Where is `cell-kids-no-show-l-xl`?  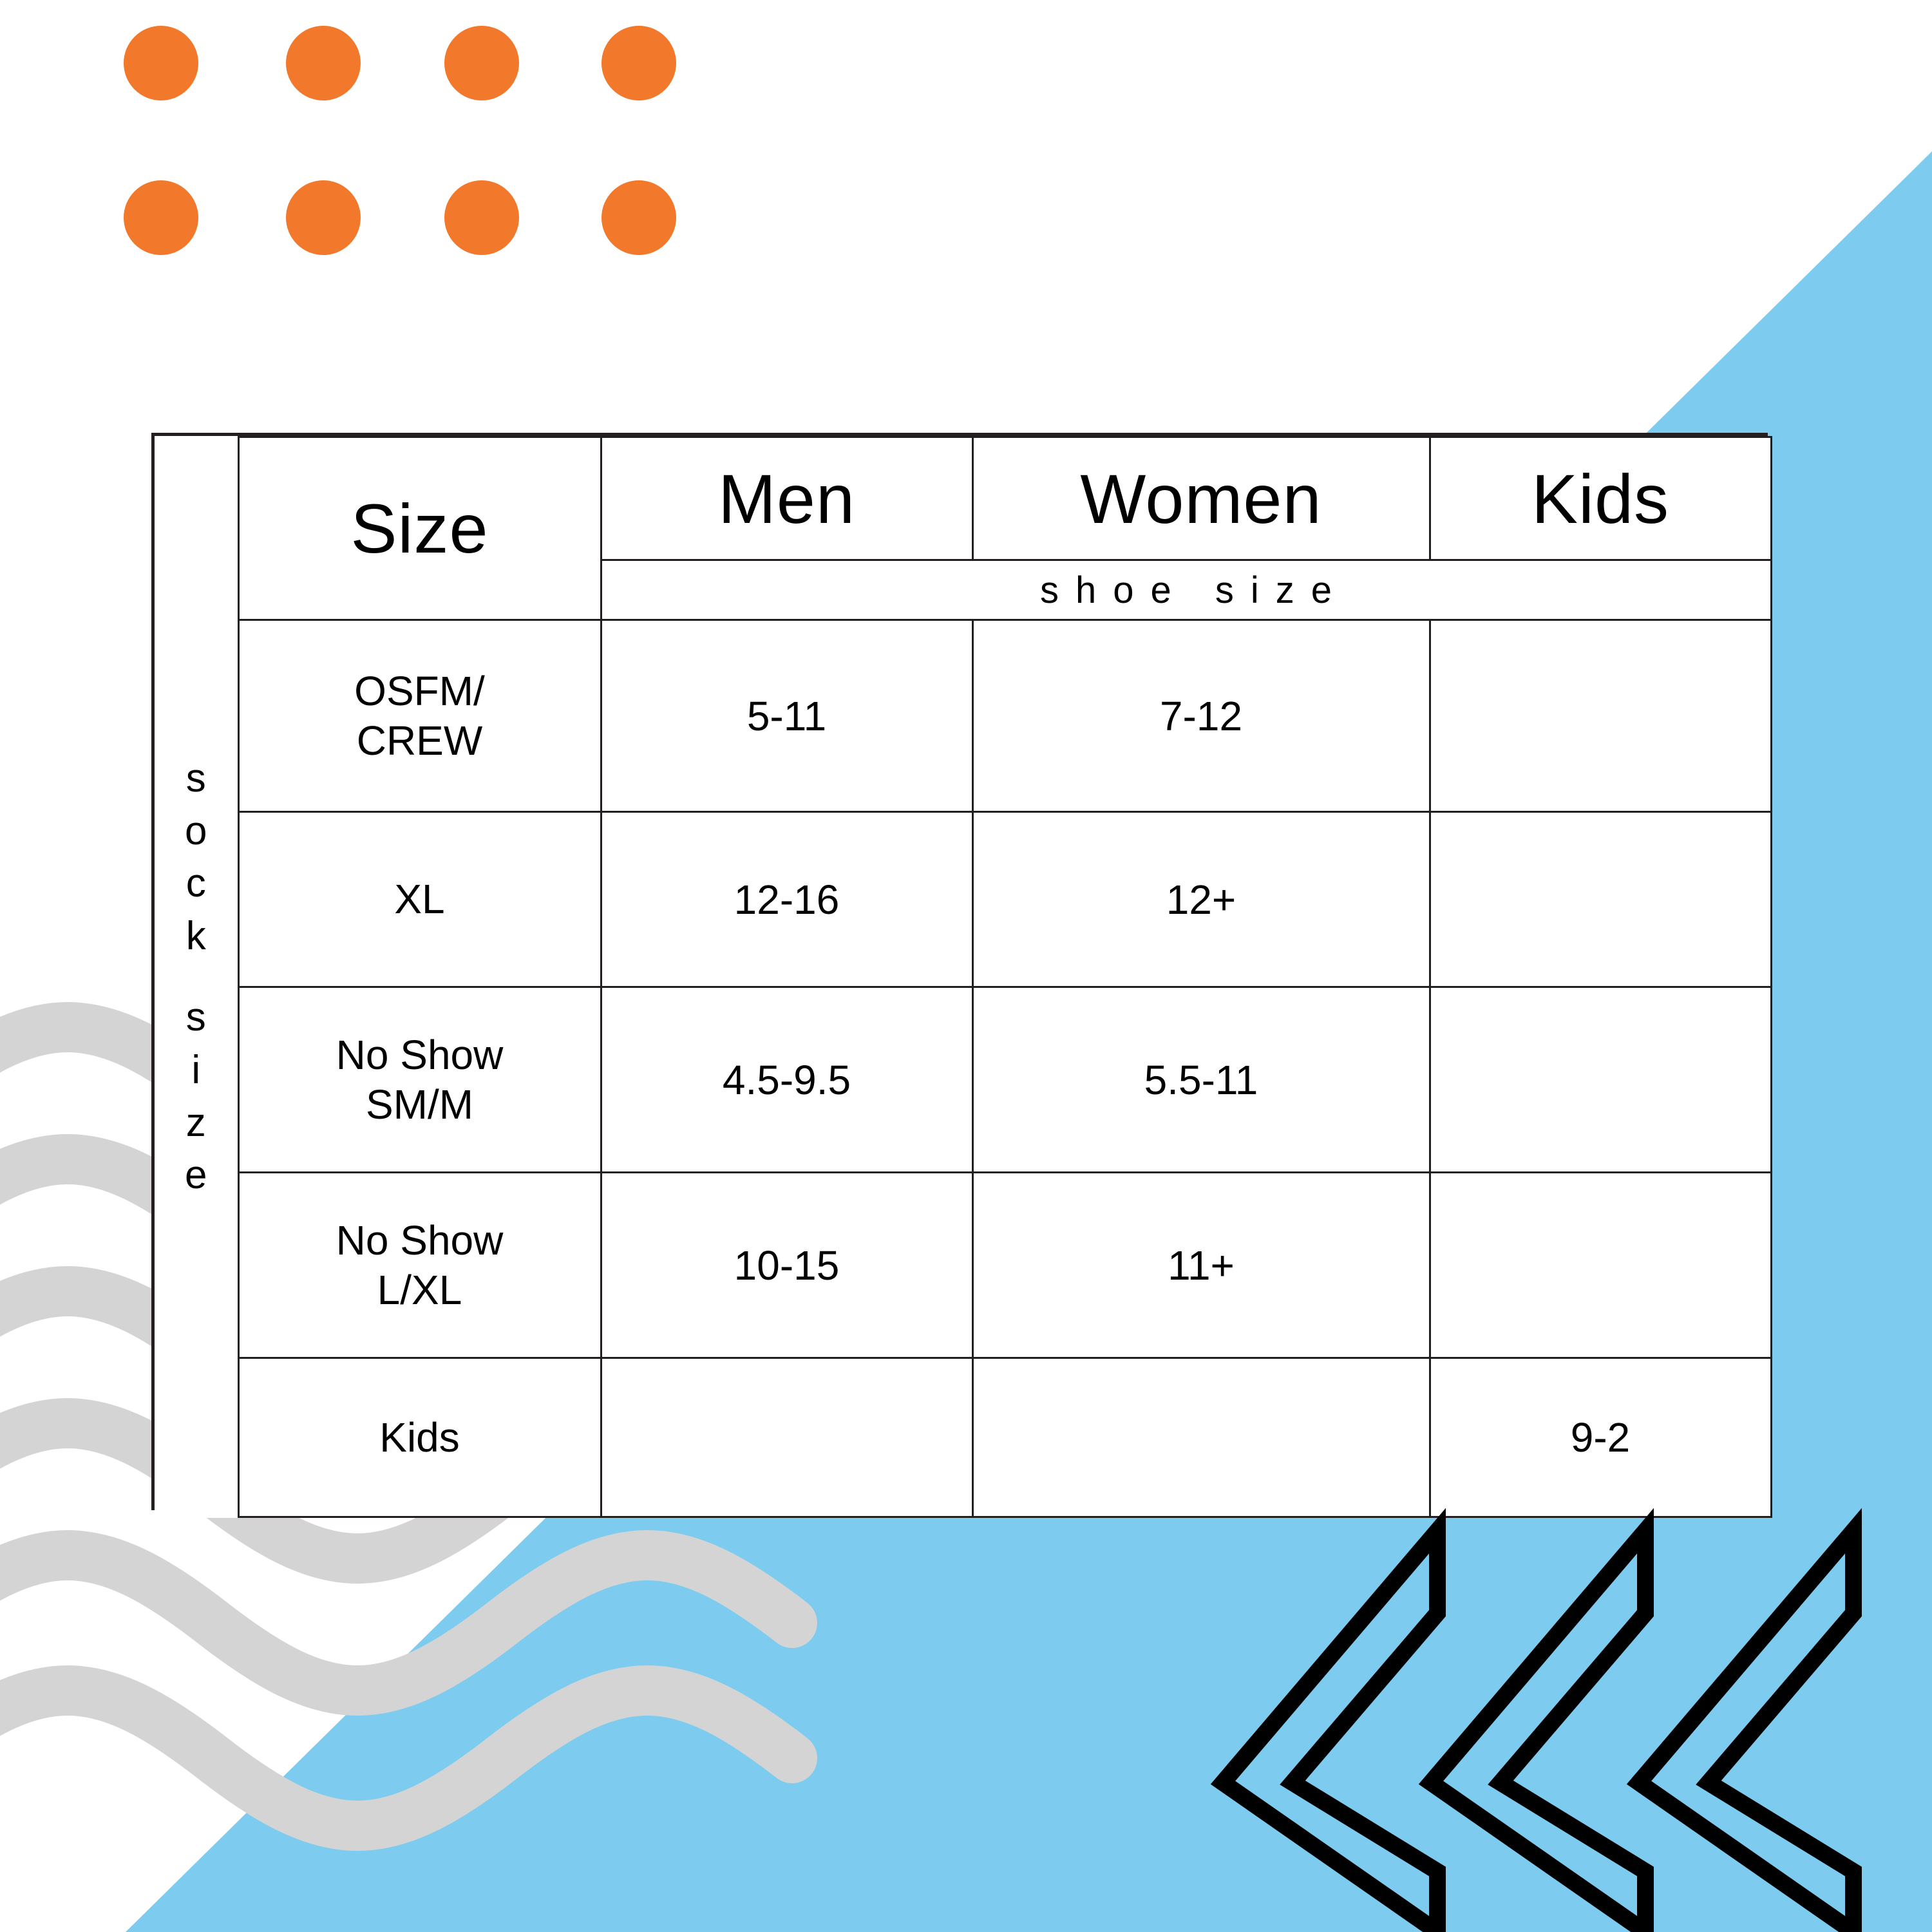 cell-kids-no-show-l-xl is located at coordinates (1600, 1265).